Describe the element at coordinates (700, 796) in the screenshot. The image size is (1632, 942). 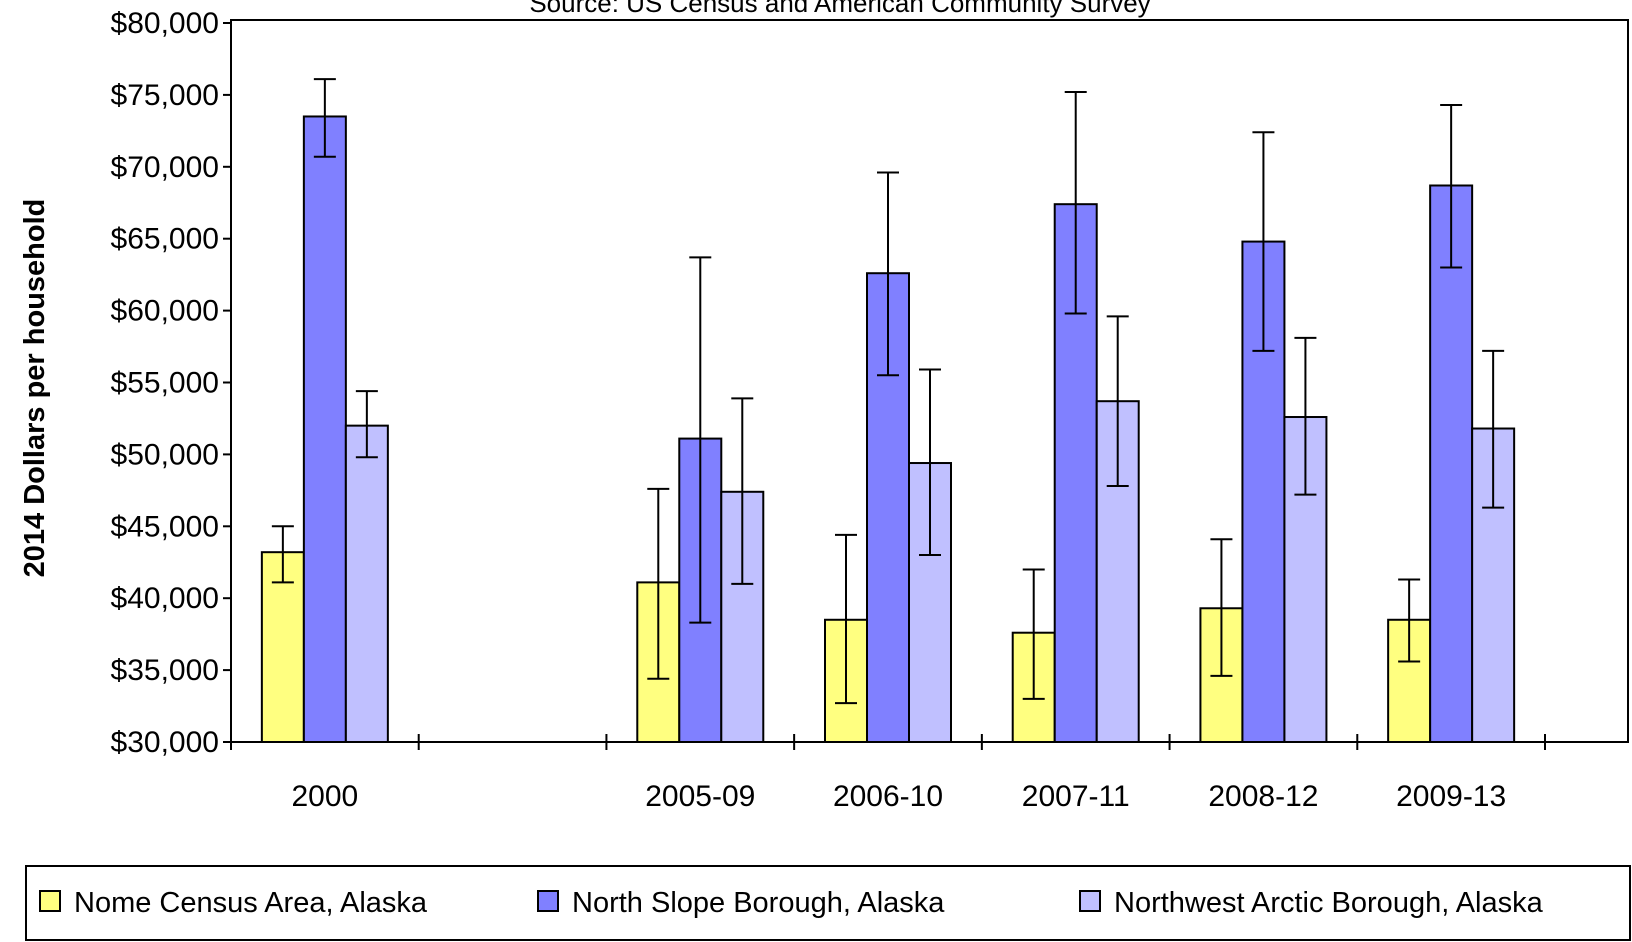
I see `x-tick-label: 2005-09` at that location.